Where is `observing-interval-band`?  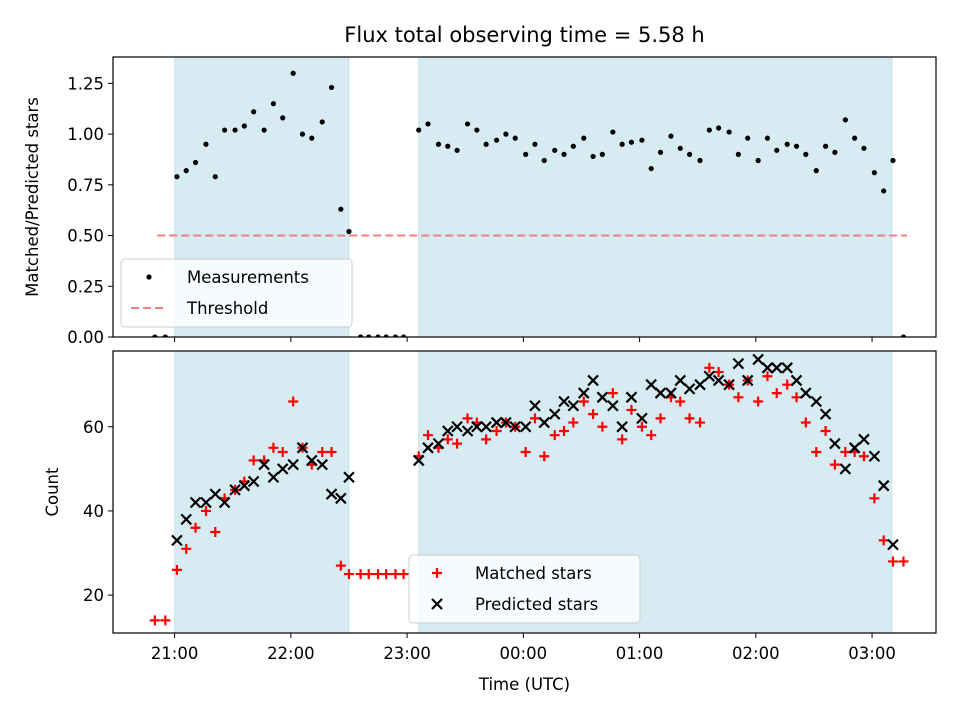 observing-interval-band is located at coordinates (262, 492).